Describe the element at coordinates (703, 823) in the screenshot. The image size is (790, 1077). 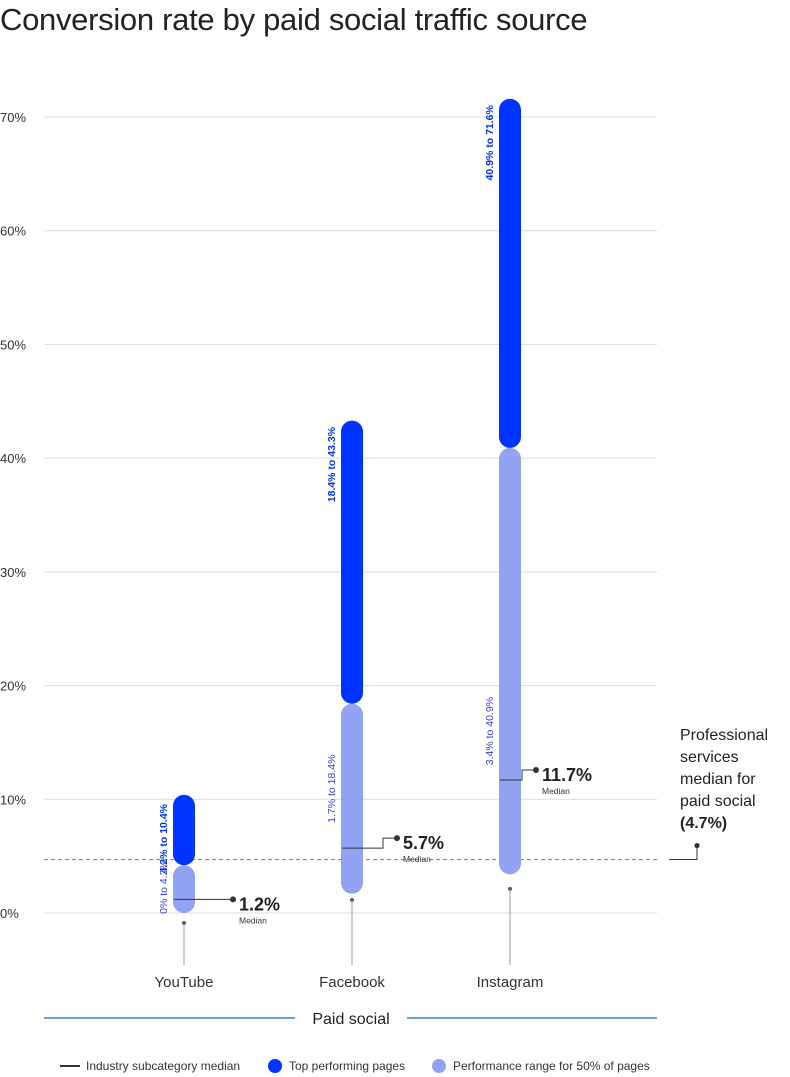
I see `reference-label-value: (4.7%)` at that location.